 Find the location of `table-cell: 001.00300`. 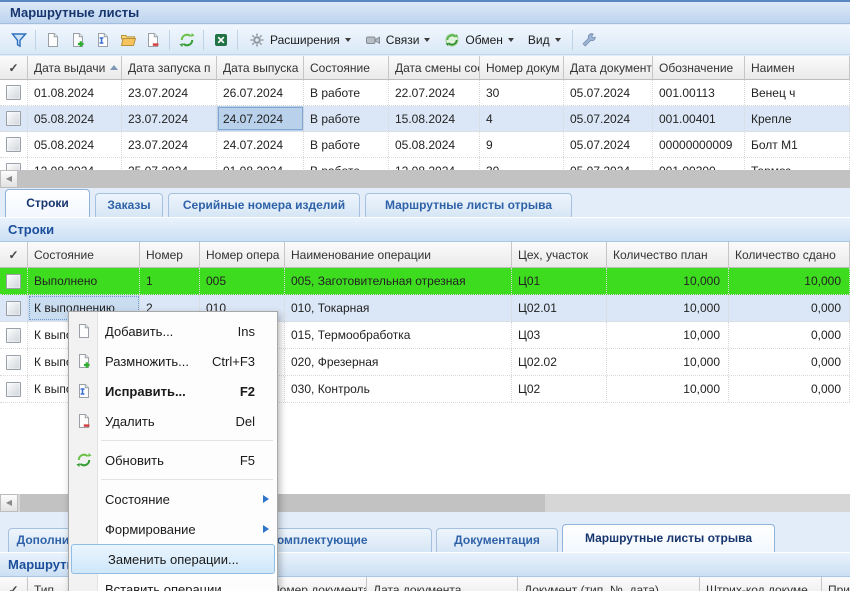

table-cell: 001.00300 is located at coordinates (699, 164).